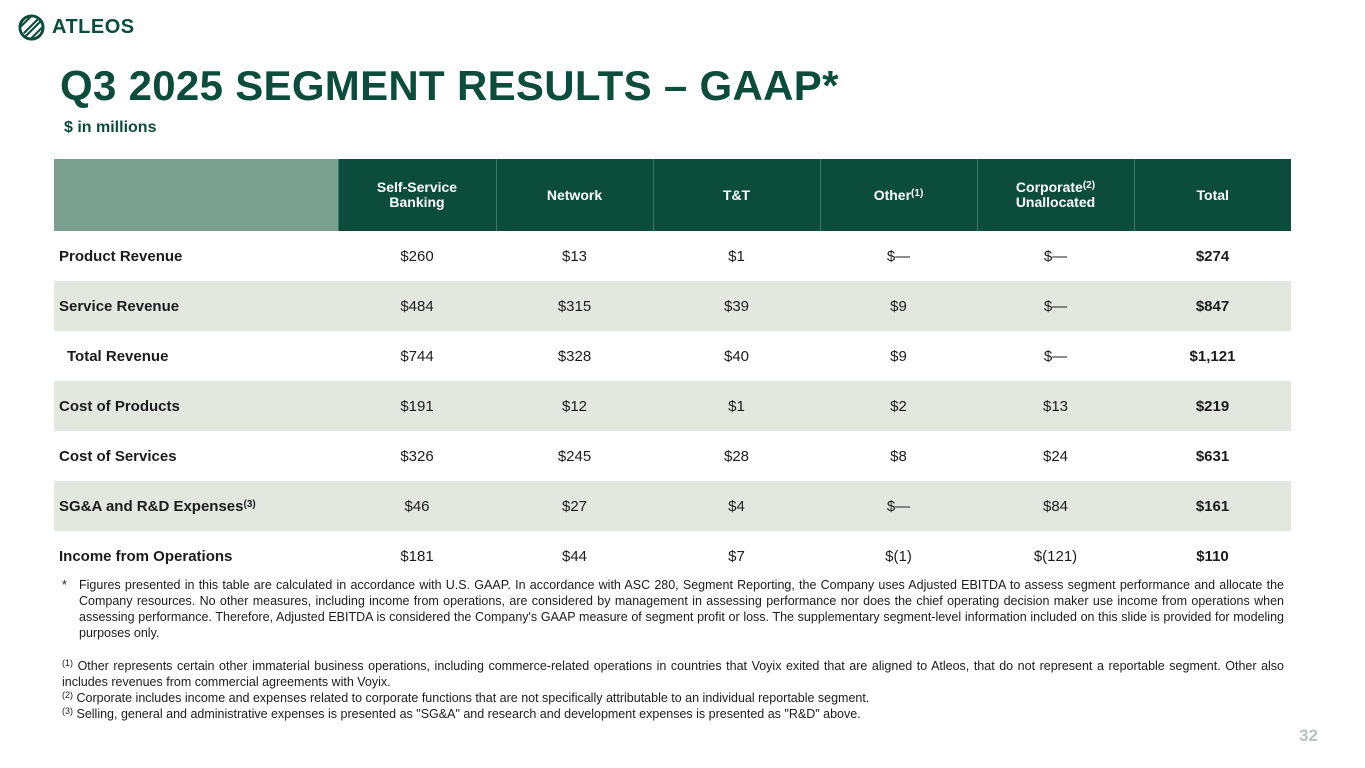 The width and height of the screenshot is (1365, 768). What do you see at coordinates (196, 456) in the screenshot?
I see `row-label: Cost of Services` at bounding box center [196, 456].